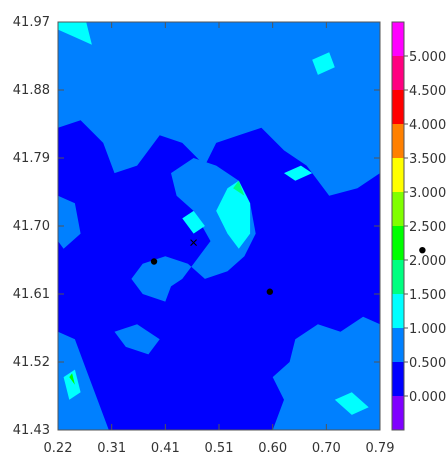  Describe the element at coordinates (111, 448) in the screenshot. I see `x-tick-label: 0.31` at that location.